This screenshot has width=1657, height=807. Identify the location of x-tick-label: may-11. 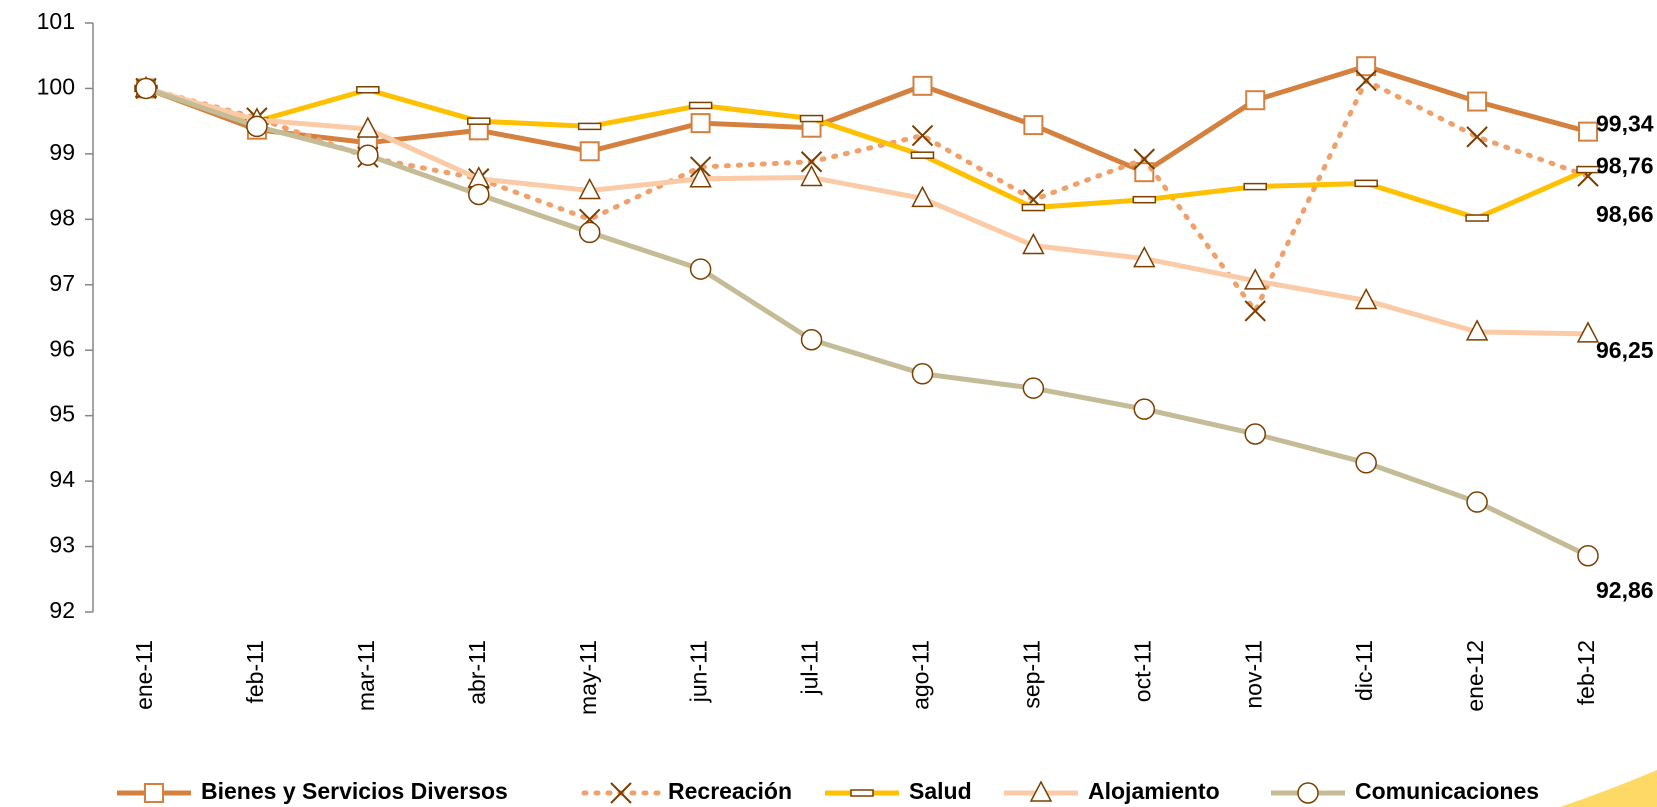
(588, 677).